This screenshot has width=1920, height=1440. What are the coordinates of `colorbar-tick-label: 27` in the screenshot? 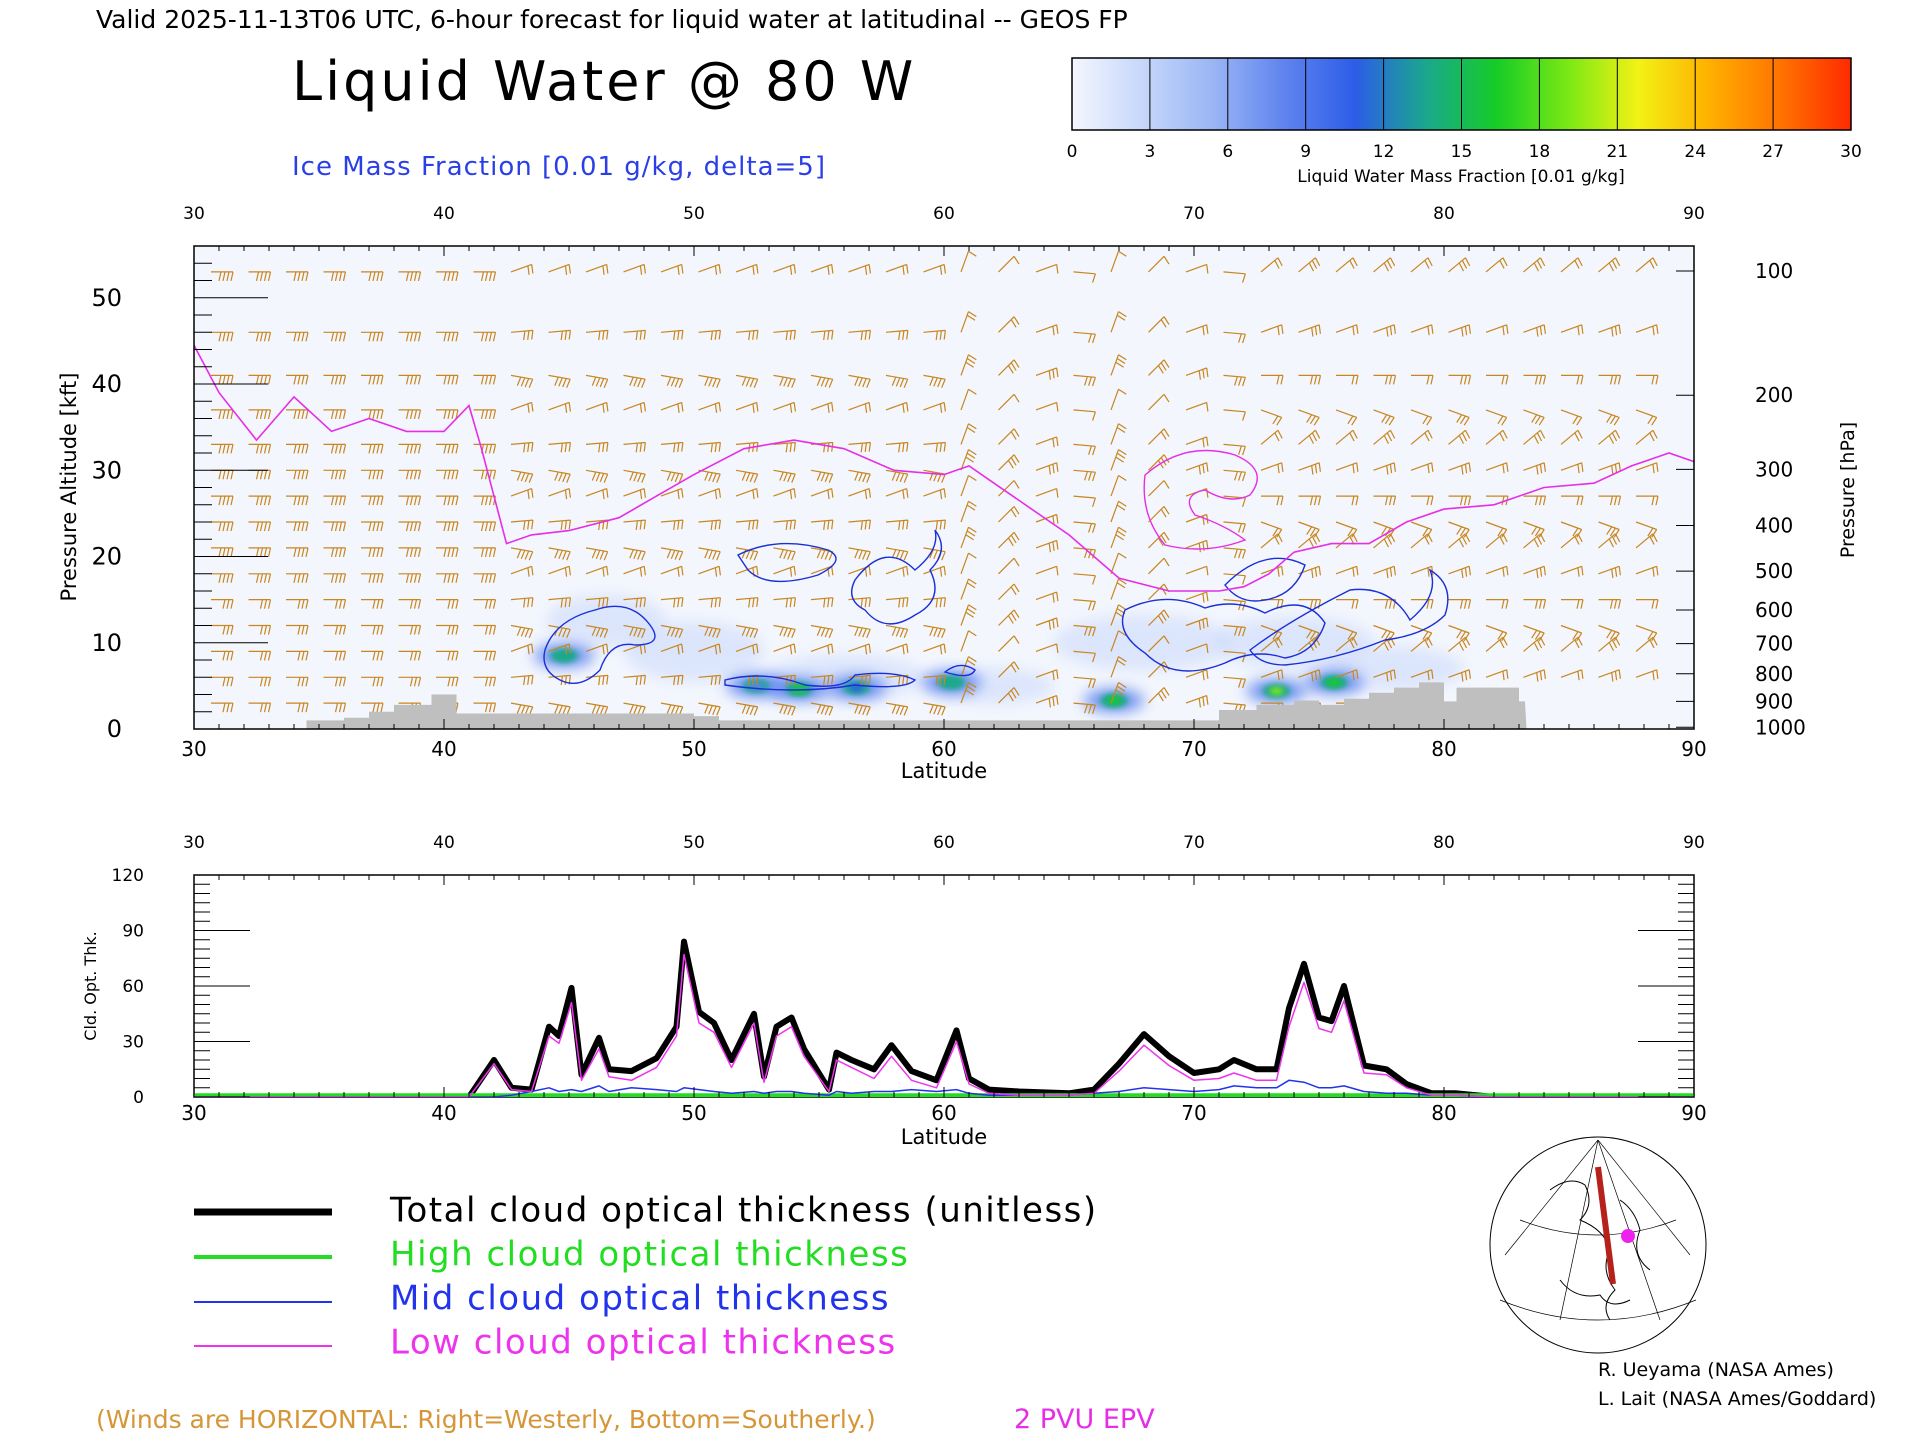 It's located at (1773, 152).